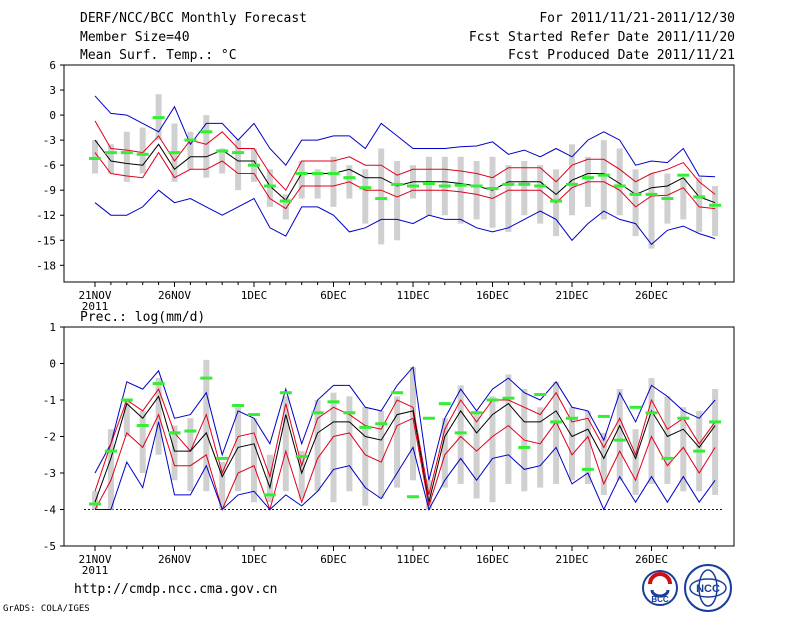 Image resolution: width=800 pixels, height=618 pixels. I want to click on series-mean, so click(405, 171).